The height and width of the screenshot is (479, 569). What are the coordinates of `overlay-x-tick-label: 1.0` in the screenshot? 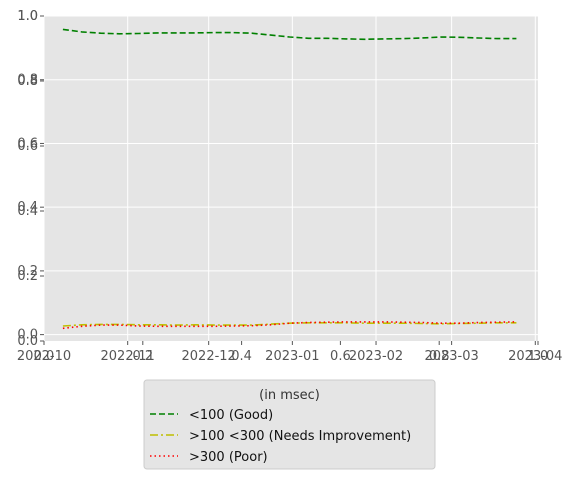 It's located at (538, 356).